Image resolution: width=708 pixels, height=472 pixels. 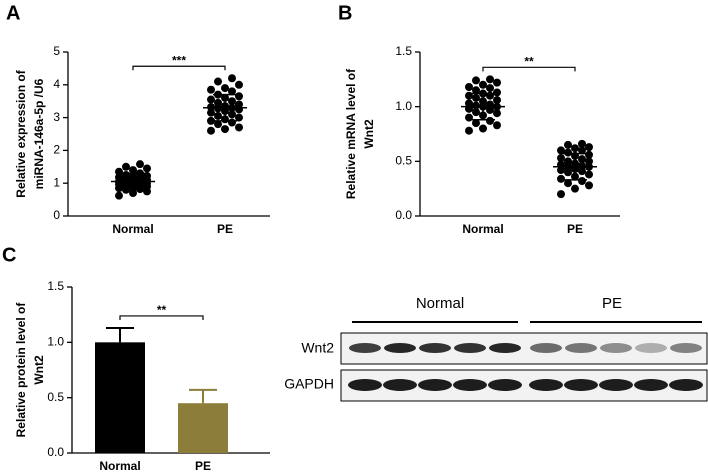 I want to click on significance-label: **, so click(x=162, y=310).